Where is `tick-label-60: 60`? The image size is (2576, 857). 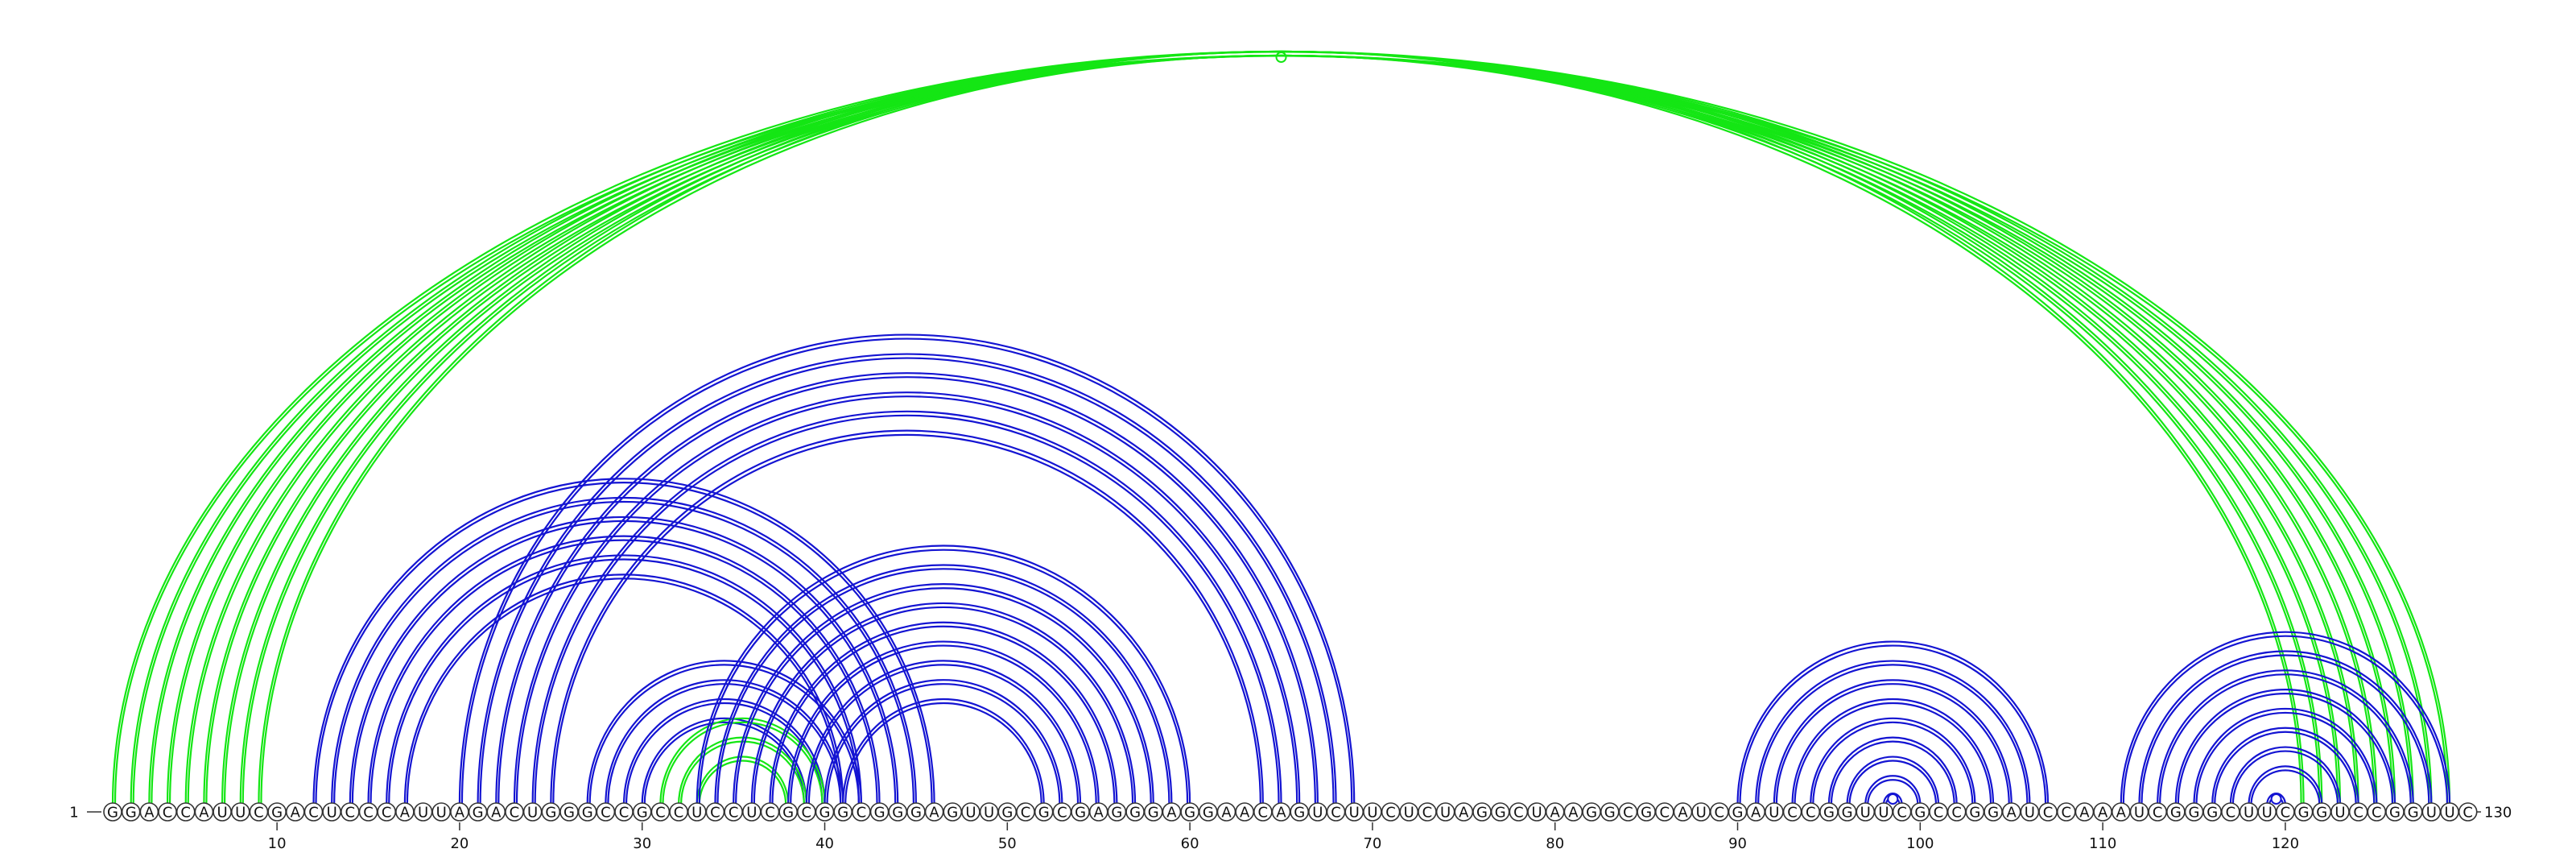 tick-label-60: 60 is located at coordinates (1190, 843).